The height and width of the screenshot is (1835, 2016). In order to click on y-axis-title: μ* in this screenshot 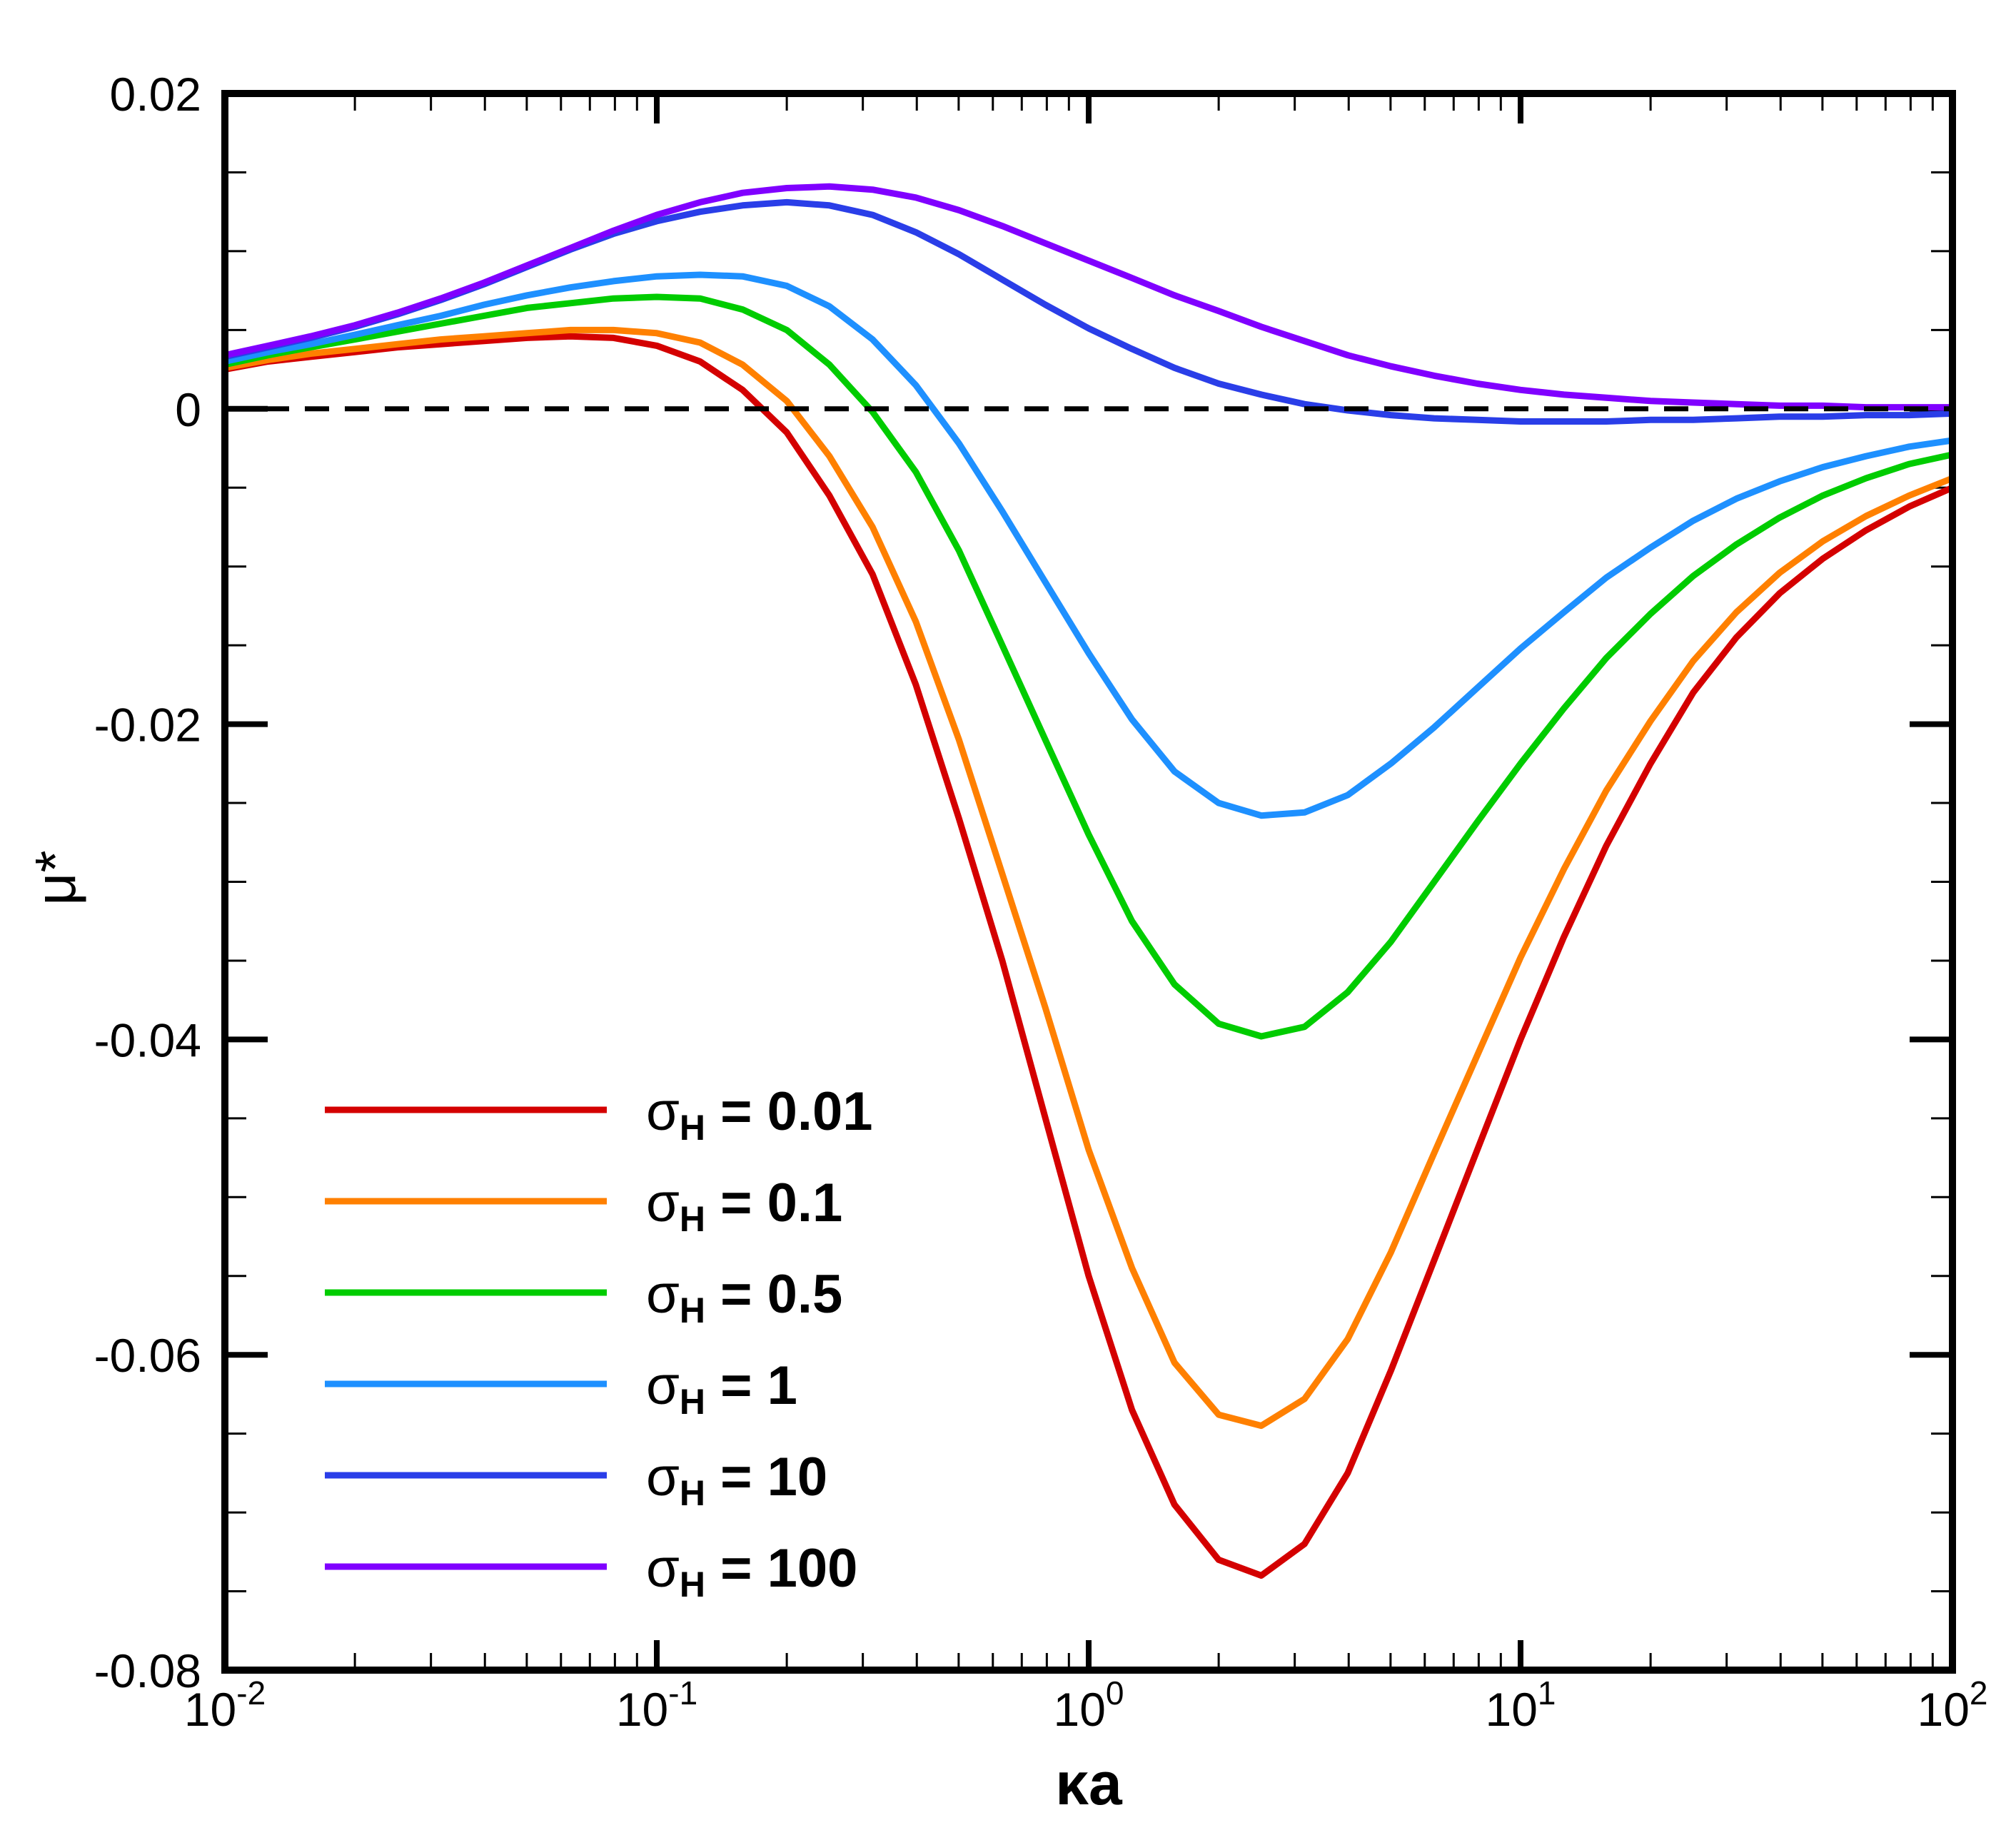, I will do `click(55, 877)`.